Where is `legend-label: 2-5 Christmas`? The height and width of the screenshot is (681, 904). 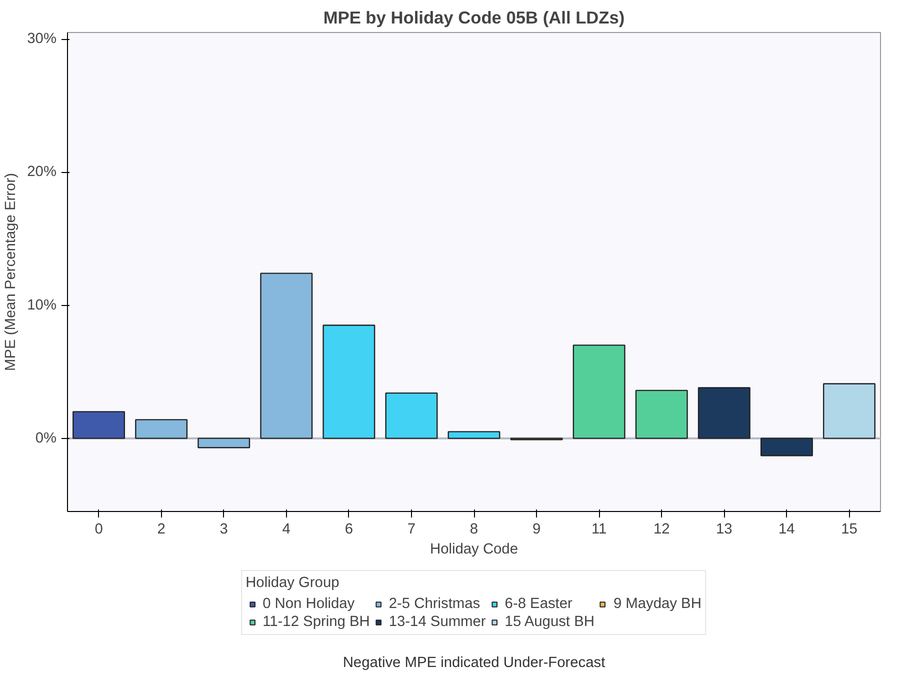
legend-label: 2-5 Christmas is located at coordinates (434, 604).